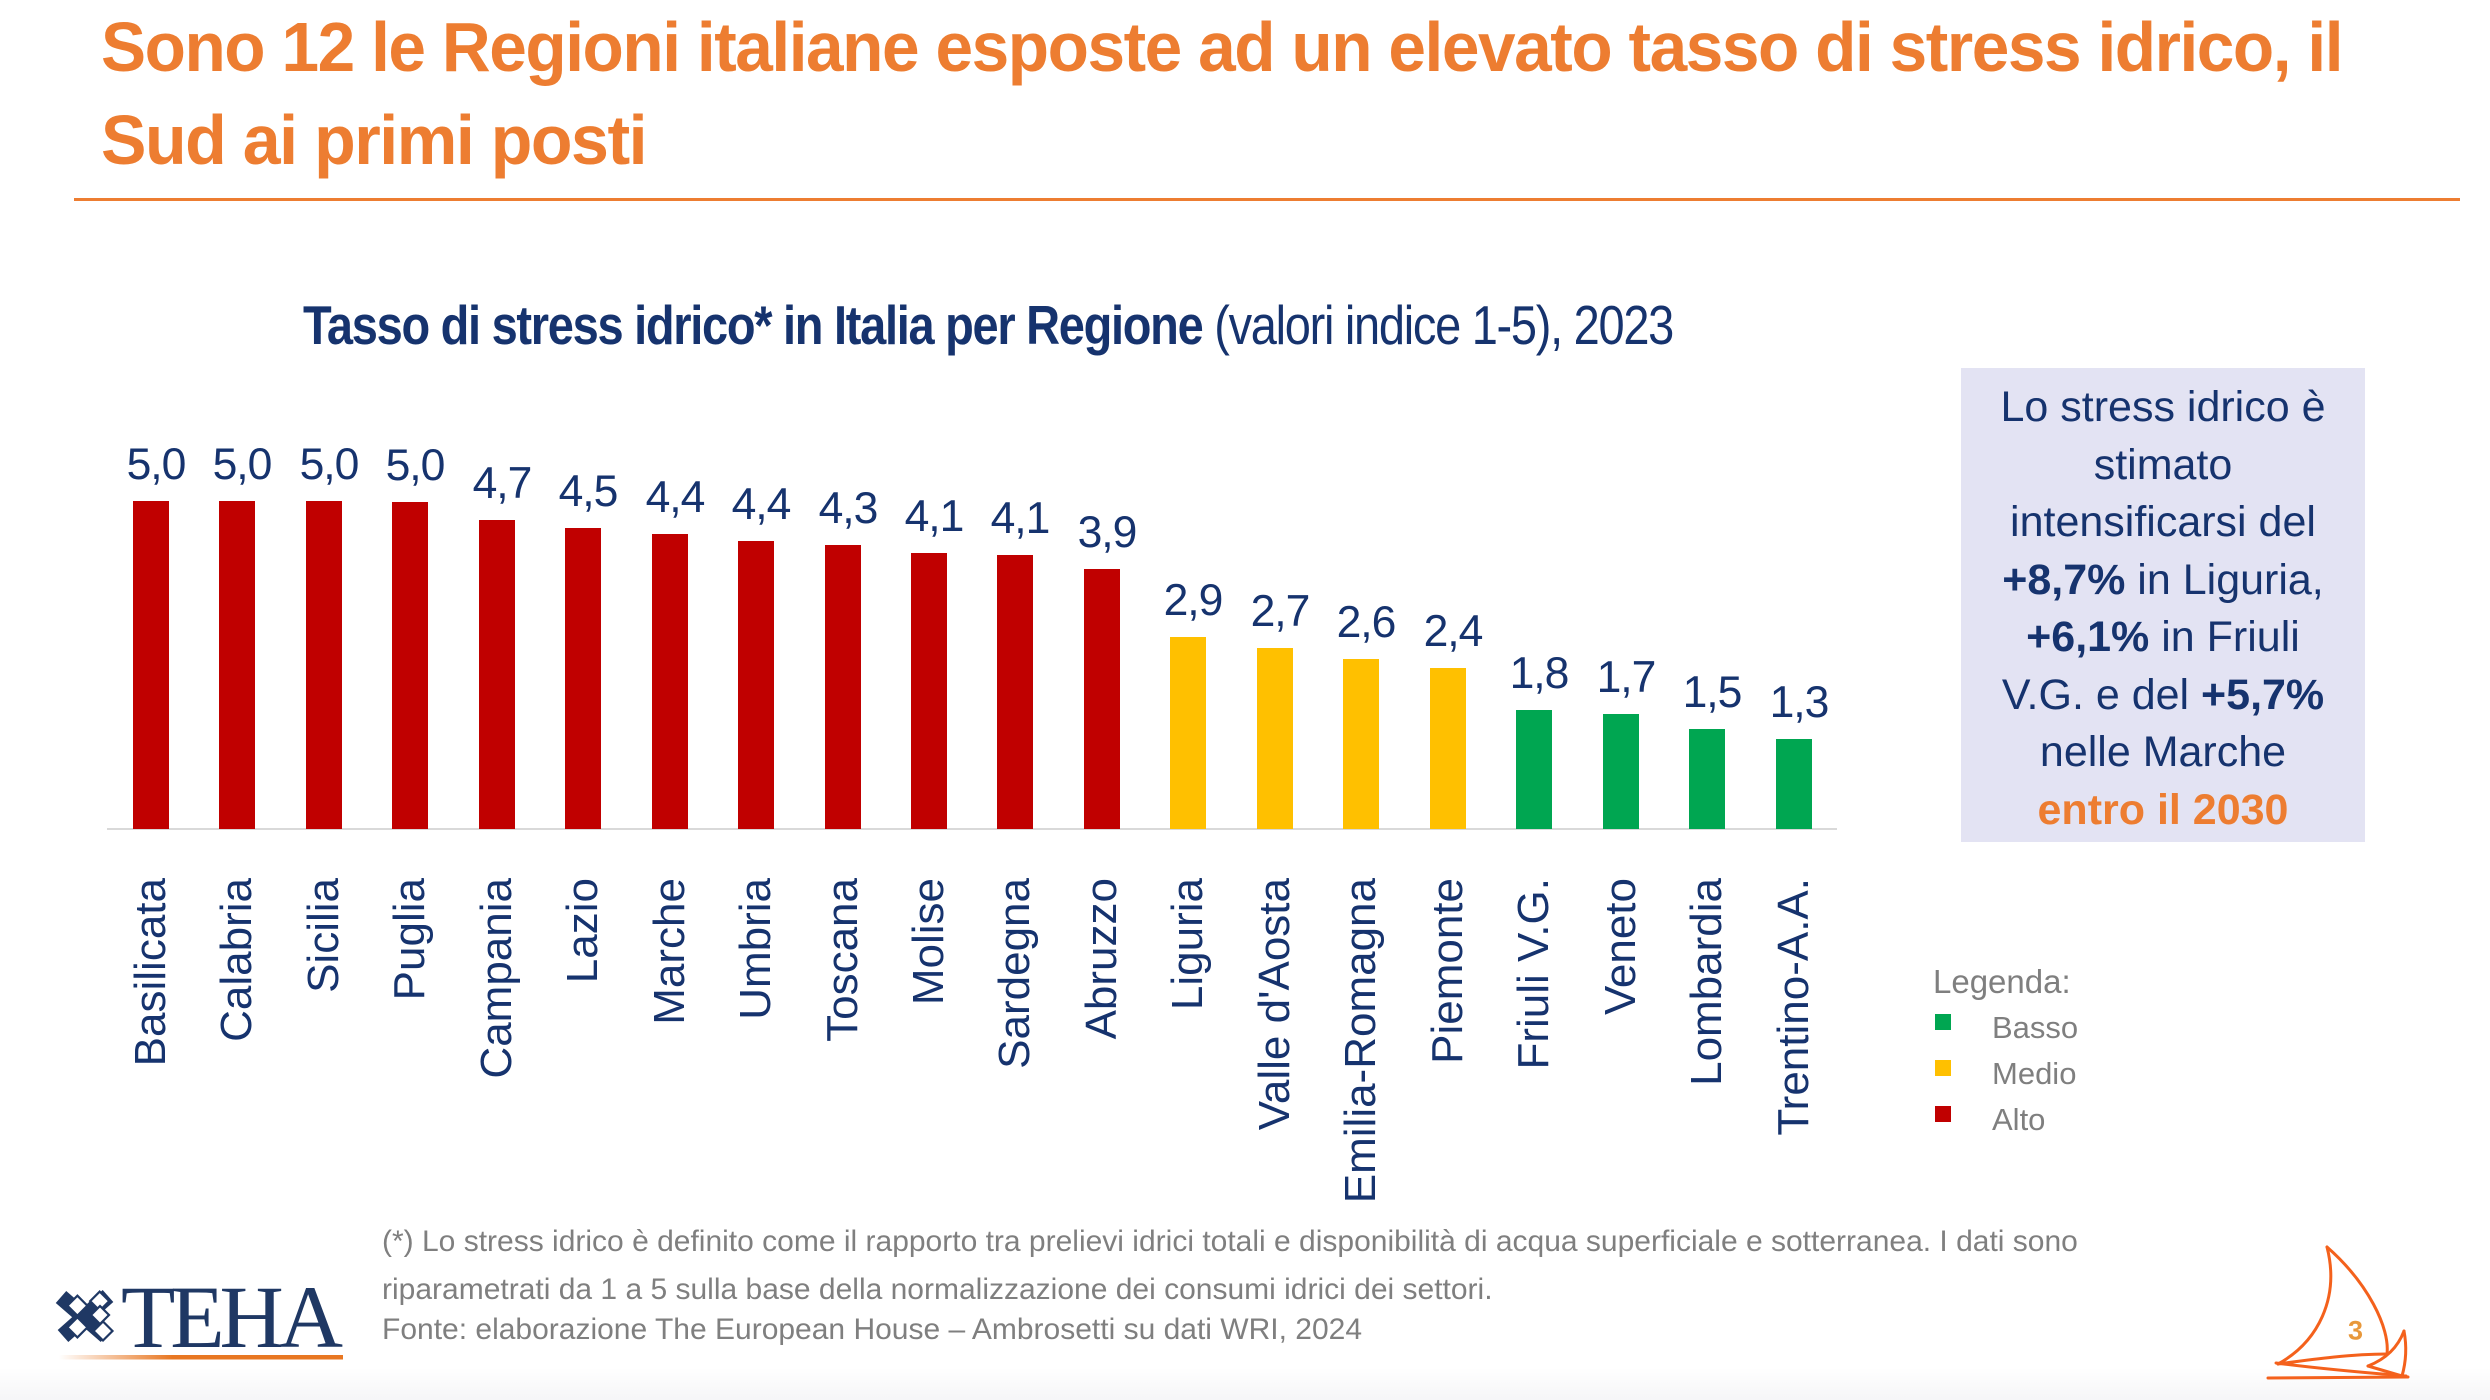 The height and width of the screenshot is (1400, 2490). Describe the element at coordinates (232, 1324) in the screenshot. I see `svg-text: TEHA` at that location.